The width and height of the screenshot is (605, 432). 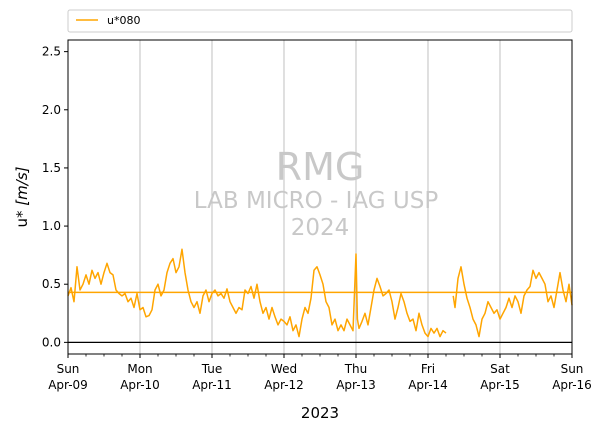 What do you see at coordinates (212, 369) in the screenshot?
I see `x-tick-day-2: Tue` at bounding box center [212, 369].